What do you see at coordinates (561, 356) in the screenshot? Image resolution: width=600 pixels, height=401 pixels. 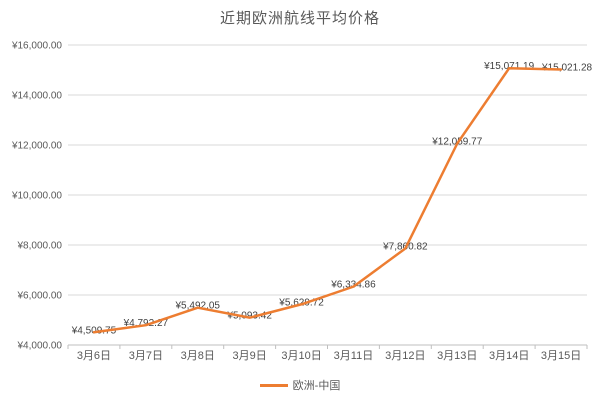 I see `x-axis-category-label: 3月15日` at bounding box center [561, 356].